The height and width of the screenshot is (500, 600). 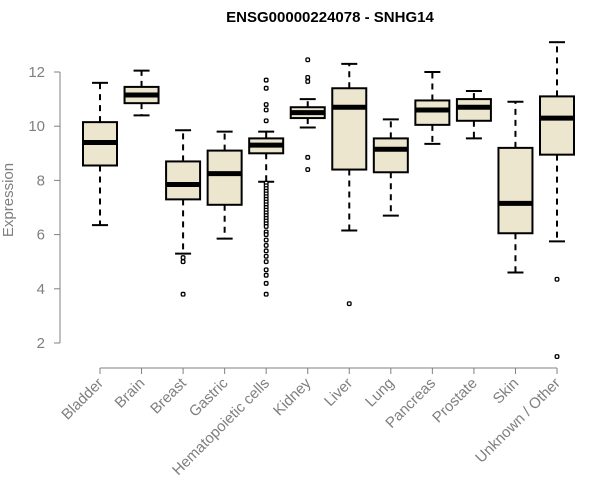 I want to click on chart-title: ENSG00000224078 - SNHG14, so click(x=330, y=17).